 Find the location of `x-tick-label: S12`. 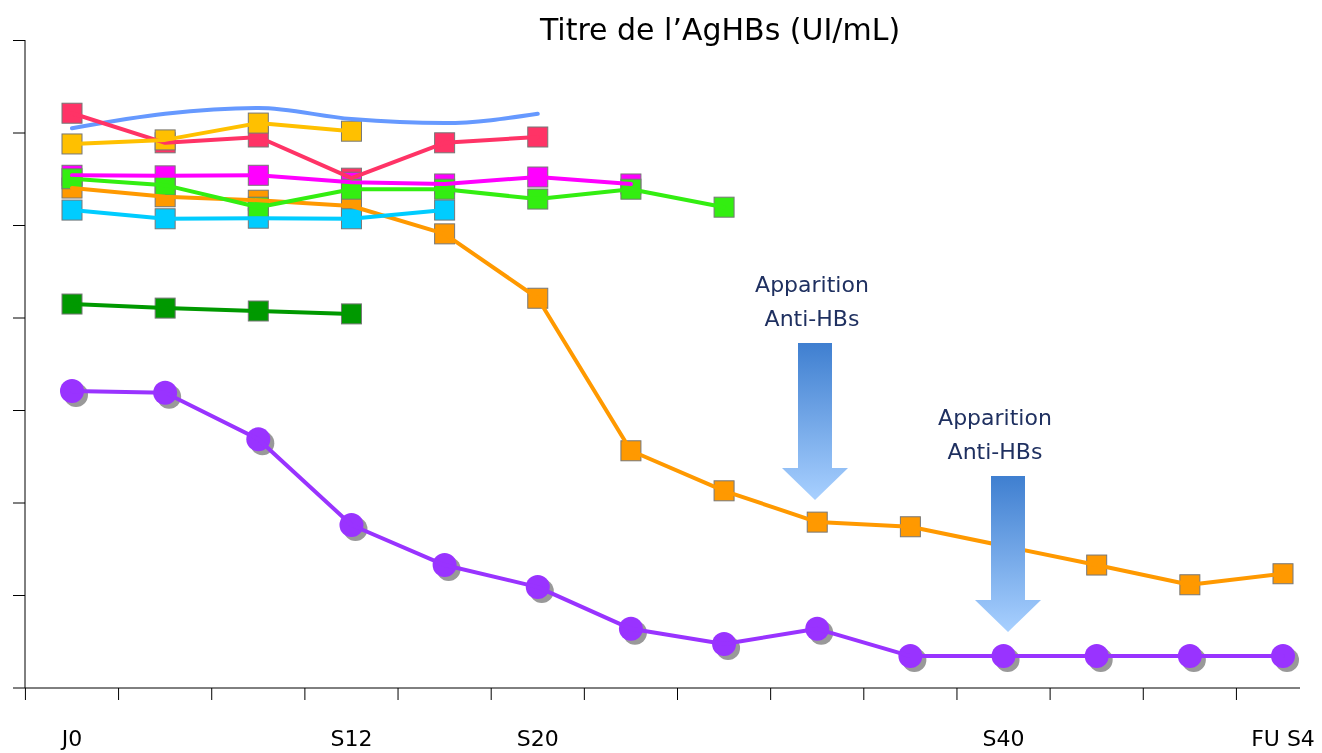

x-tick-label: S12 is located at coordinates (351, 738).